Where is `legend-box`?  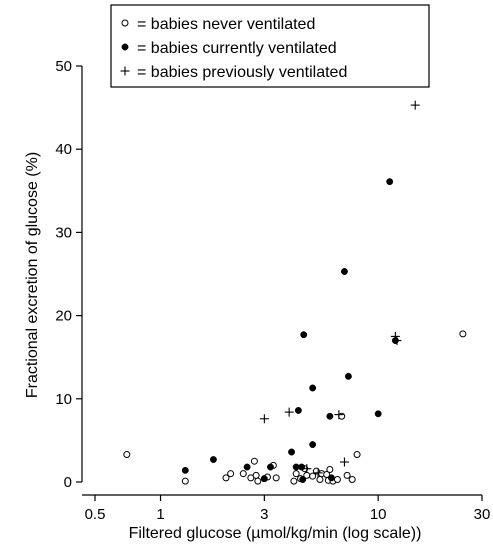 legend-box is located at coordinates (270, 46).